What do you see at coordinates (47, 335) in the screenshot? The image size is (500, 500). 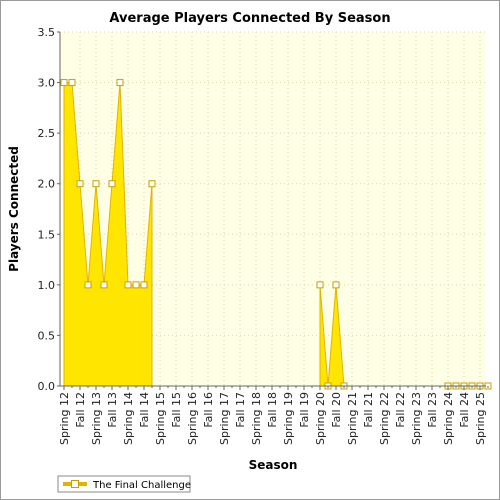 I see `y-tick-label: 0.5` at bounding box center [47, 335].